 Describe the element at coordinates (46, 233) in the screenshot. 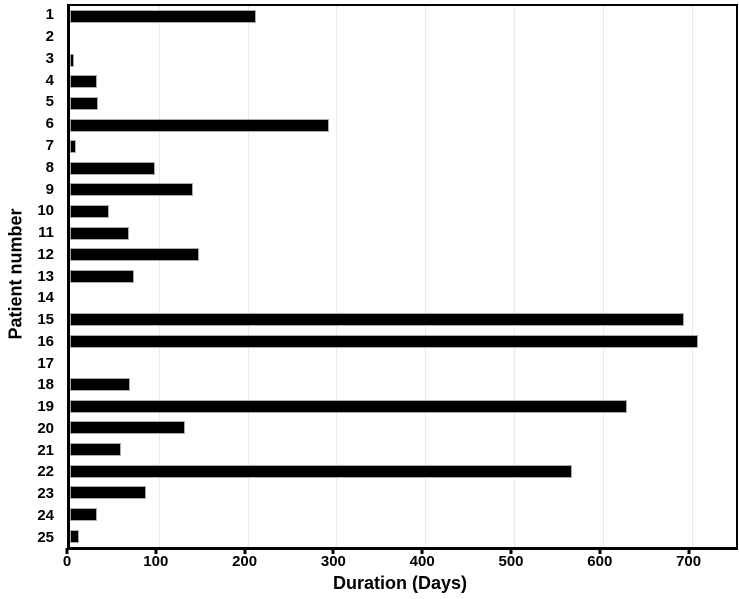

I see `y-tick-label: 11` at that location.